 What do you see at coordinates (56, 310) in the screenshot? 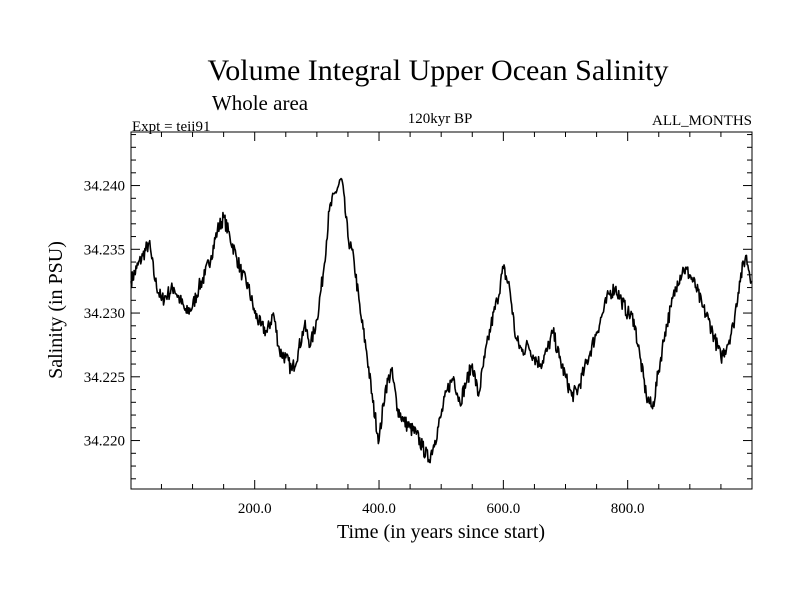
I see `y-axis-label: Salinity (in PSU)` at bounding box center [56, 310].